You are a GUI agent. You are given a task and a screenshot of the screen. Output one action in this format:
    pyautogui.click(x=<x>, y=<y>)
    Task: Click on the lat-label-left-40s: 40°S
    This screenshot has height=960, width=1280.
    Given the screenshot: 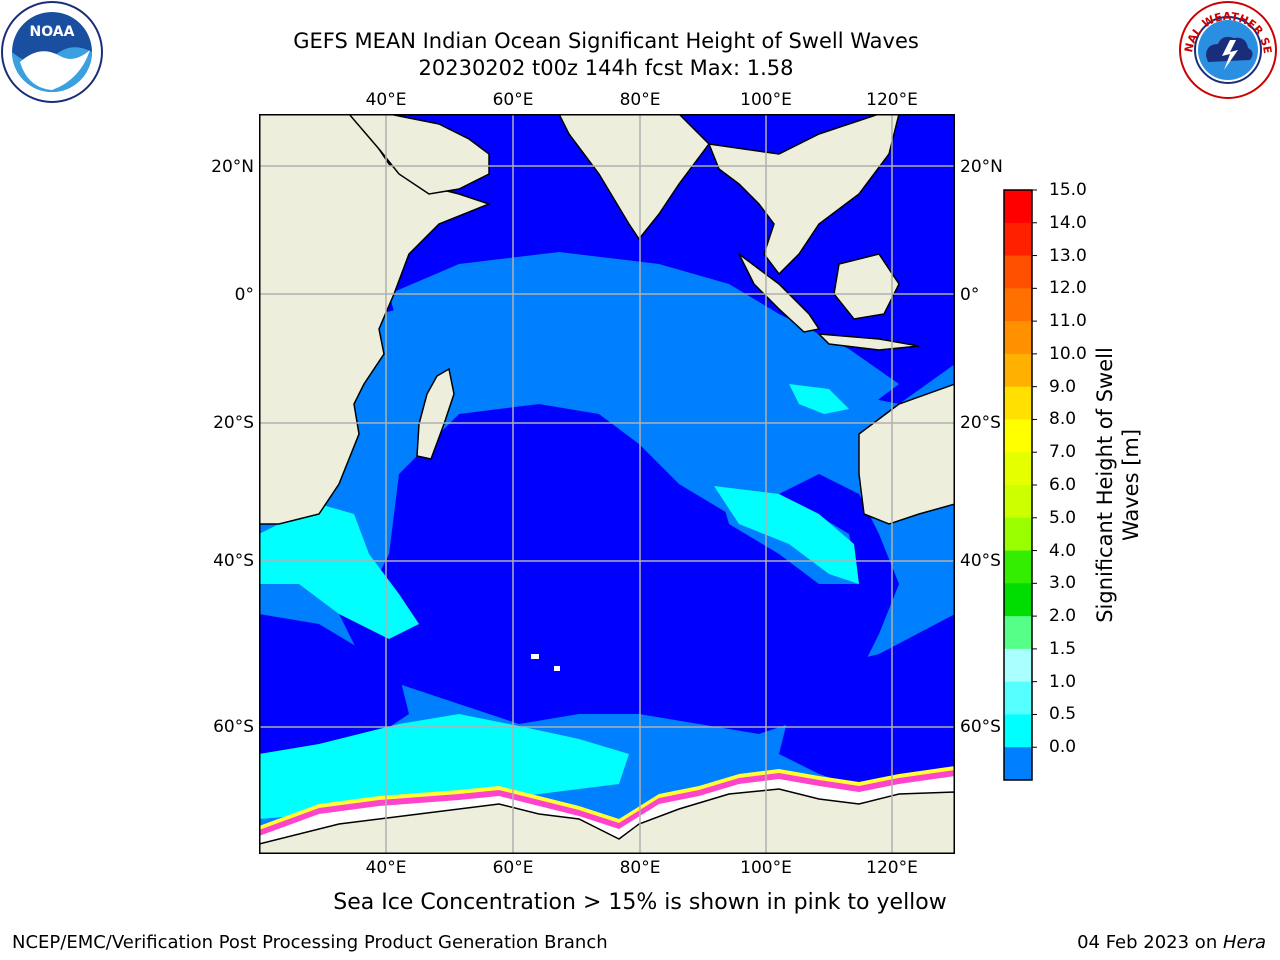 What is the action you would take?
    pyautogui.click(x=233, y=561)
    